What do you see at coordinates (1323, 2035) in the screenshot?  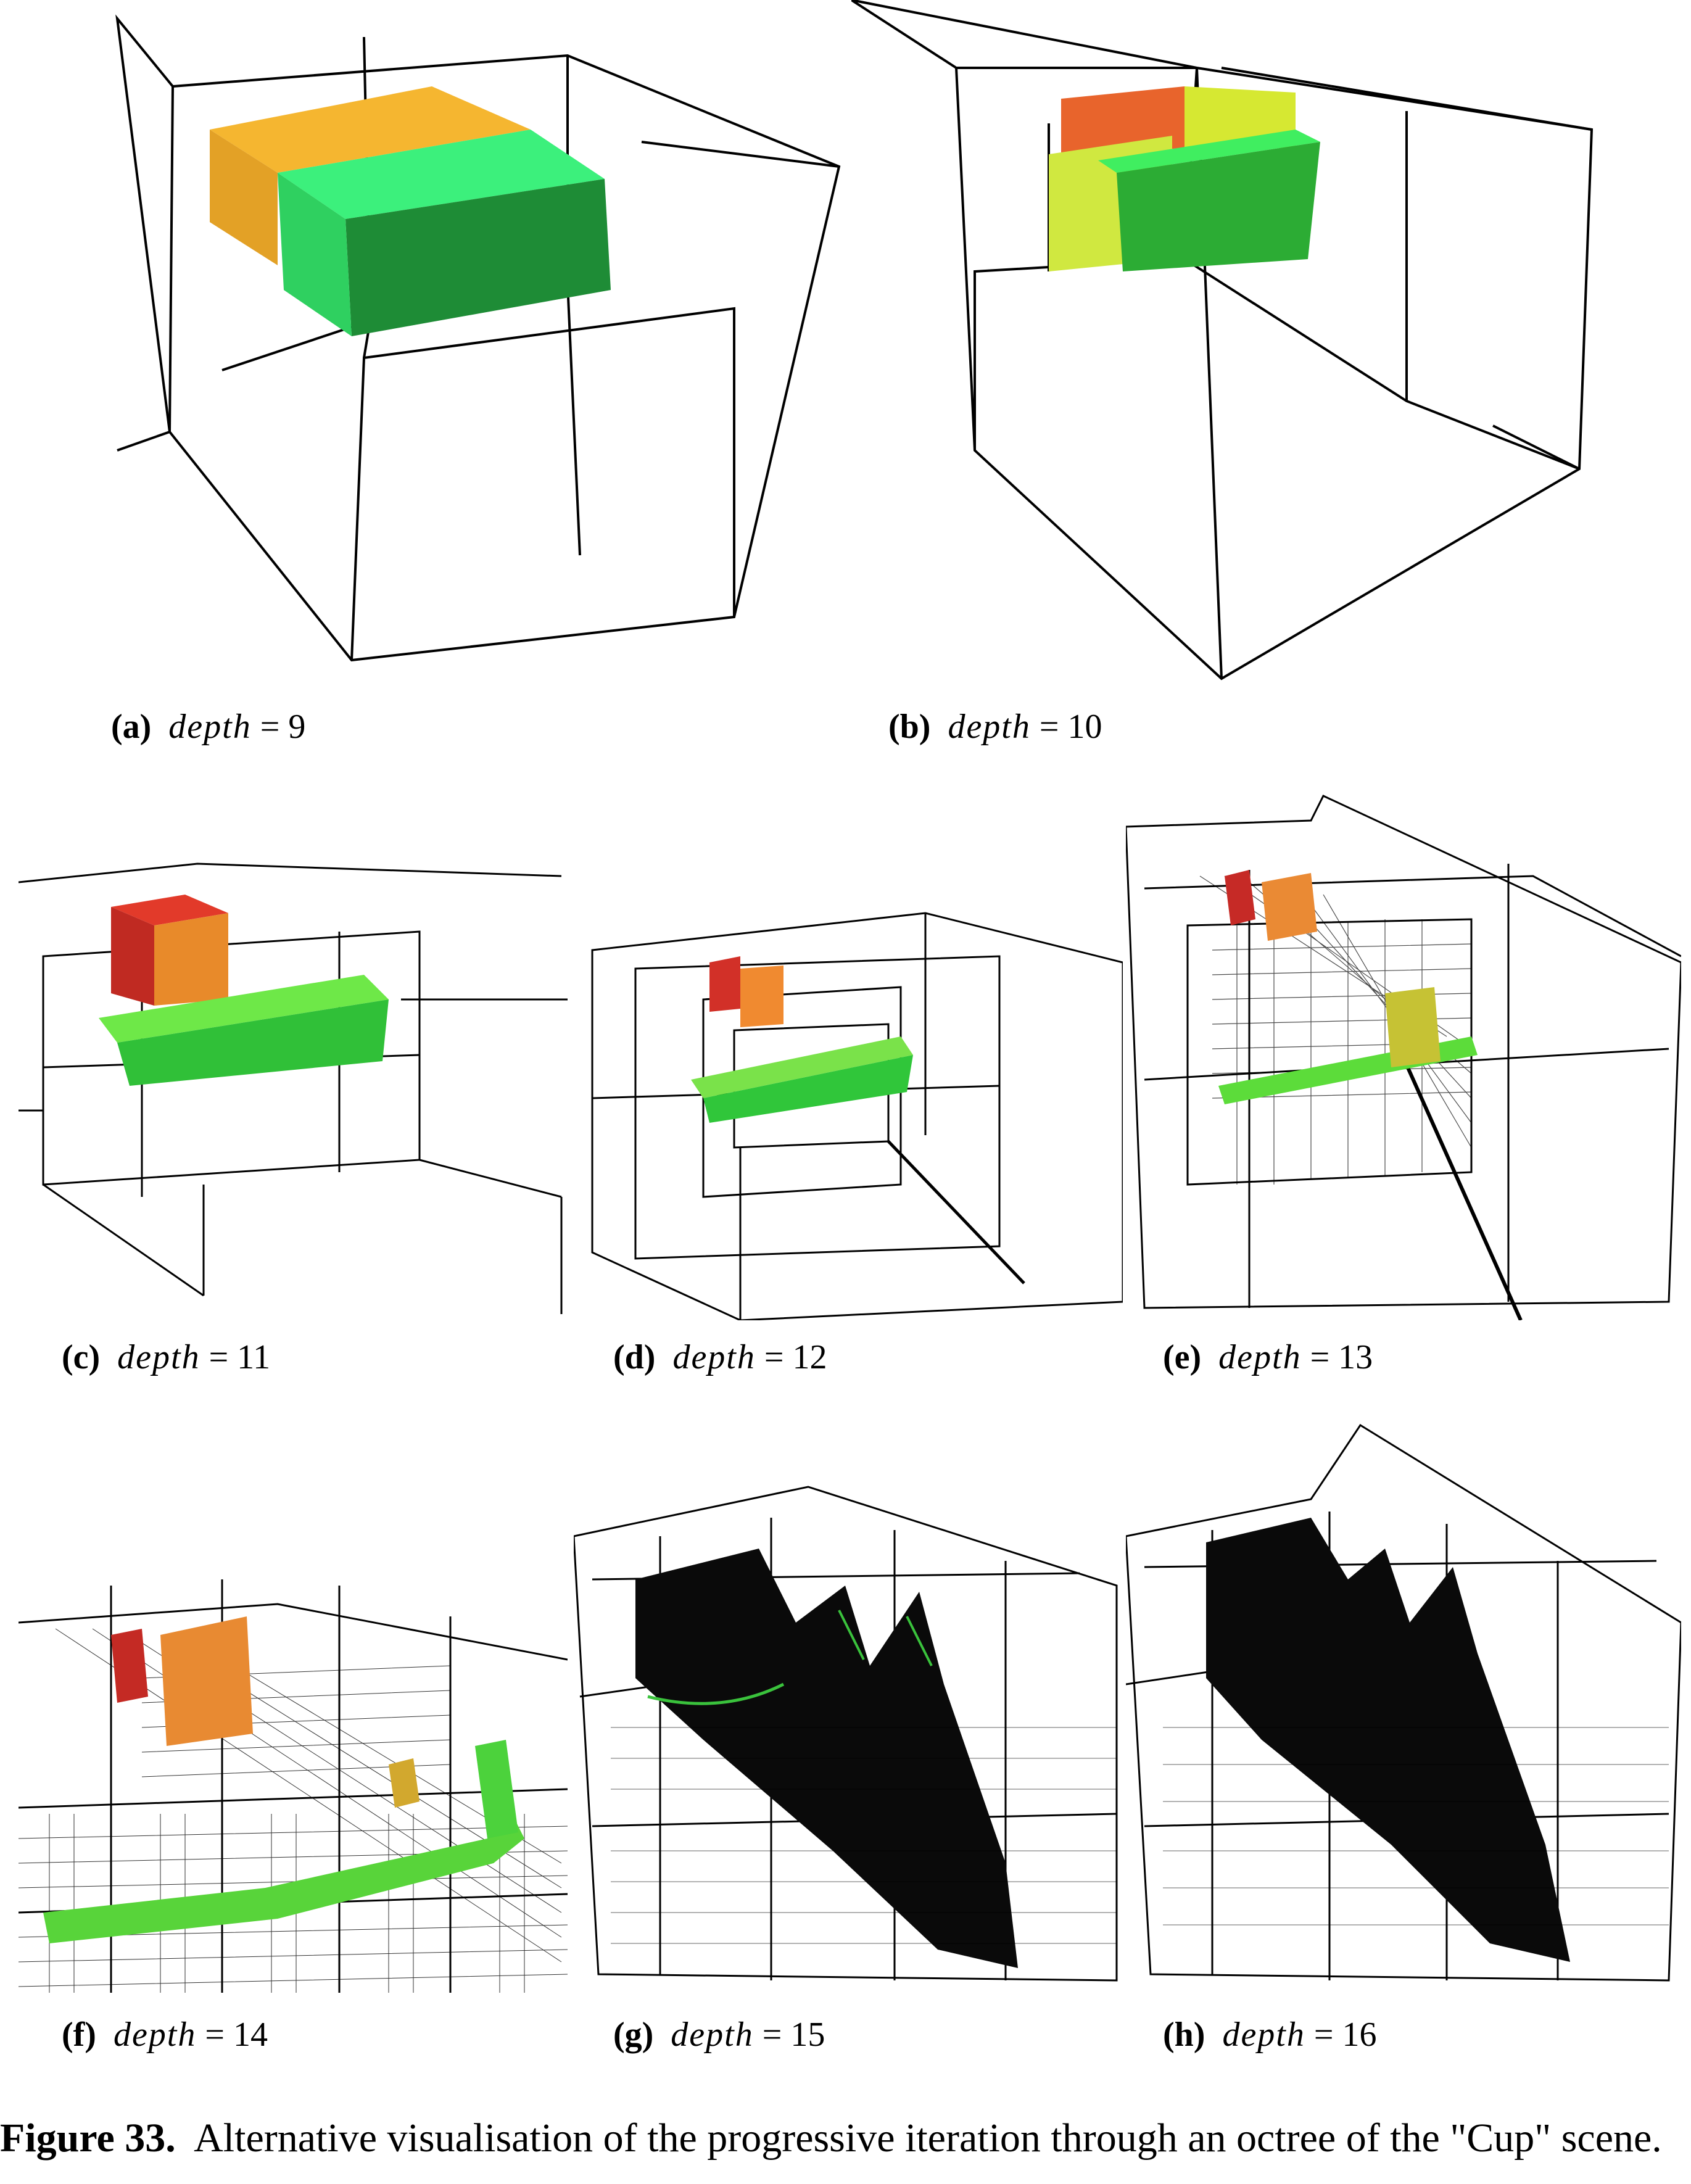 I see `caption-h-eq: =` at bounding box center [1323, 2035].